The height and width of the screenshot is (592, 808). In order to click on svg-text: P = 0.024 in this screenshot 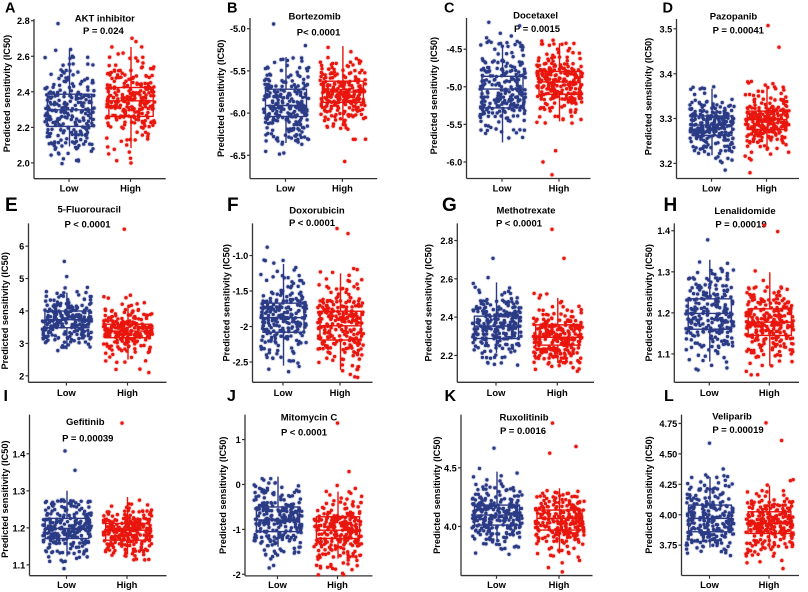, I will do `click(103, 31)`.